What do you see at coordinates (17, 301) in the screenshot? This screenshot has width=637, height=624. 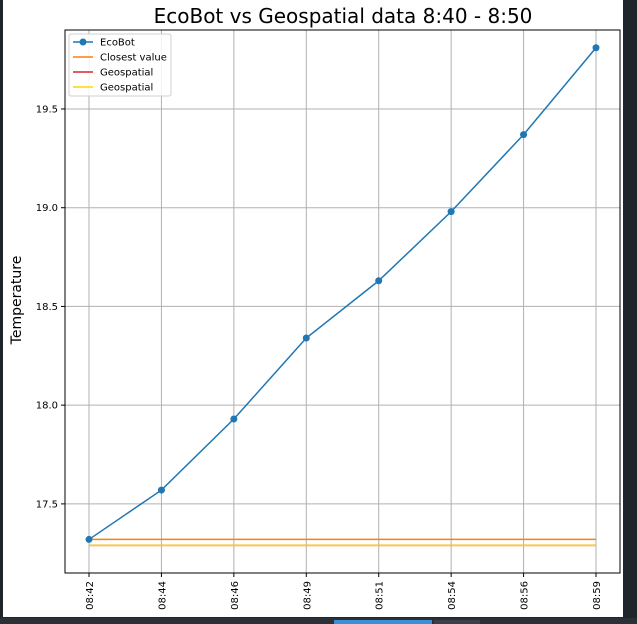 I see `y-axis-label: Temperature` at bounding box center [17, 301].